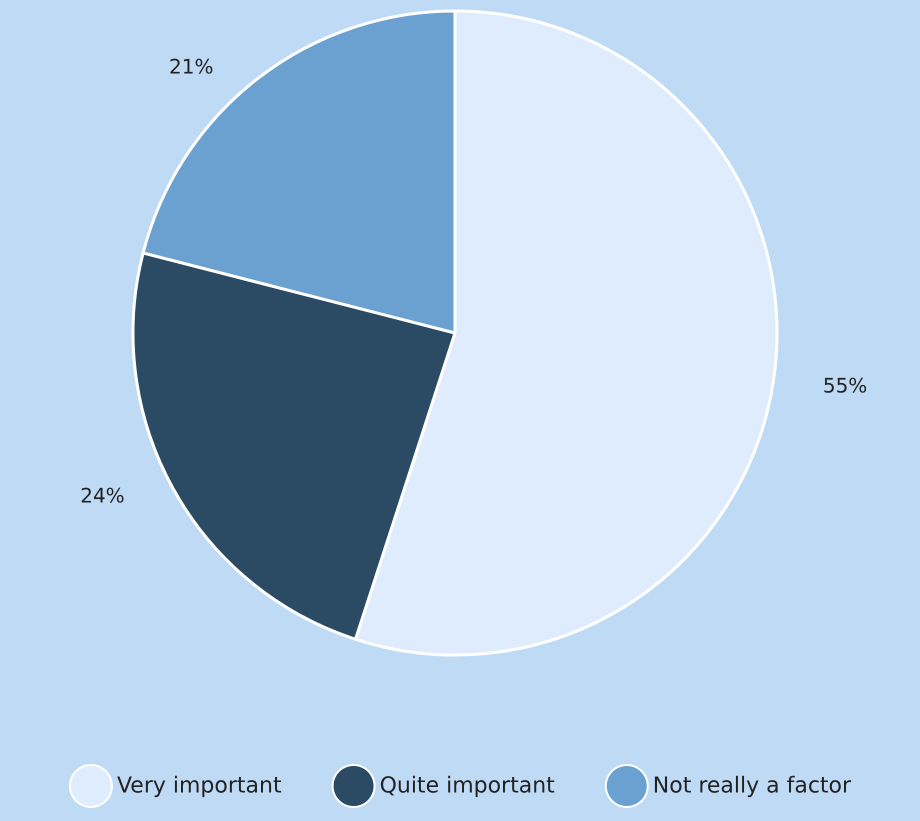 The image size is (920, 821). I want to click on legend-label: Quite important, so click(468, 786).